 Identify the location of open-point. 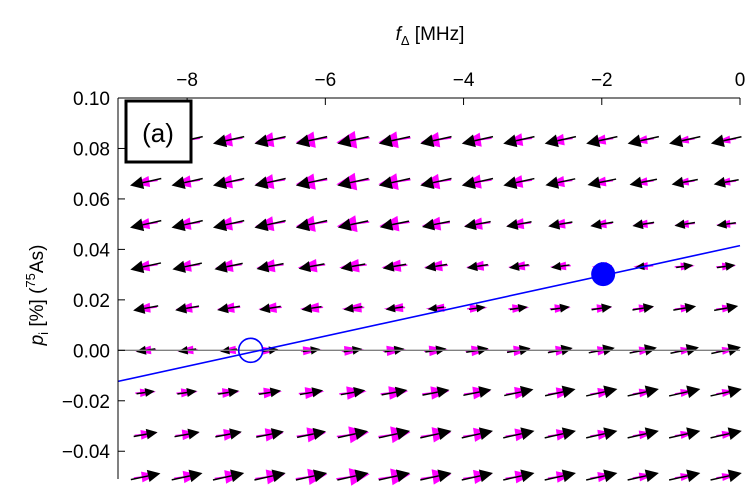
(250, 350).